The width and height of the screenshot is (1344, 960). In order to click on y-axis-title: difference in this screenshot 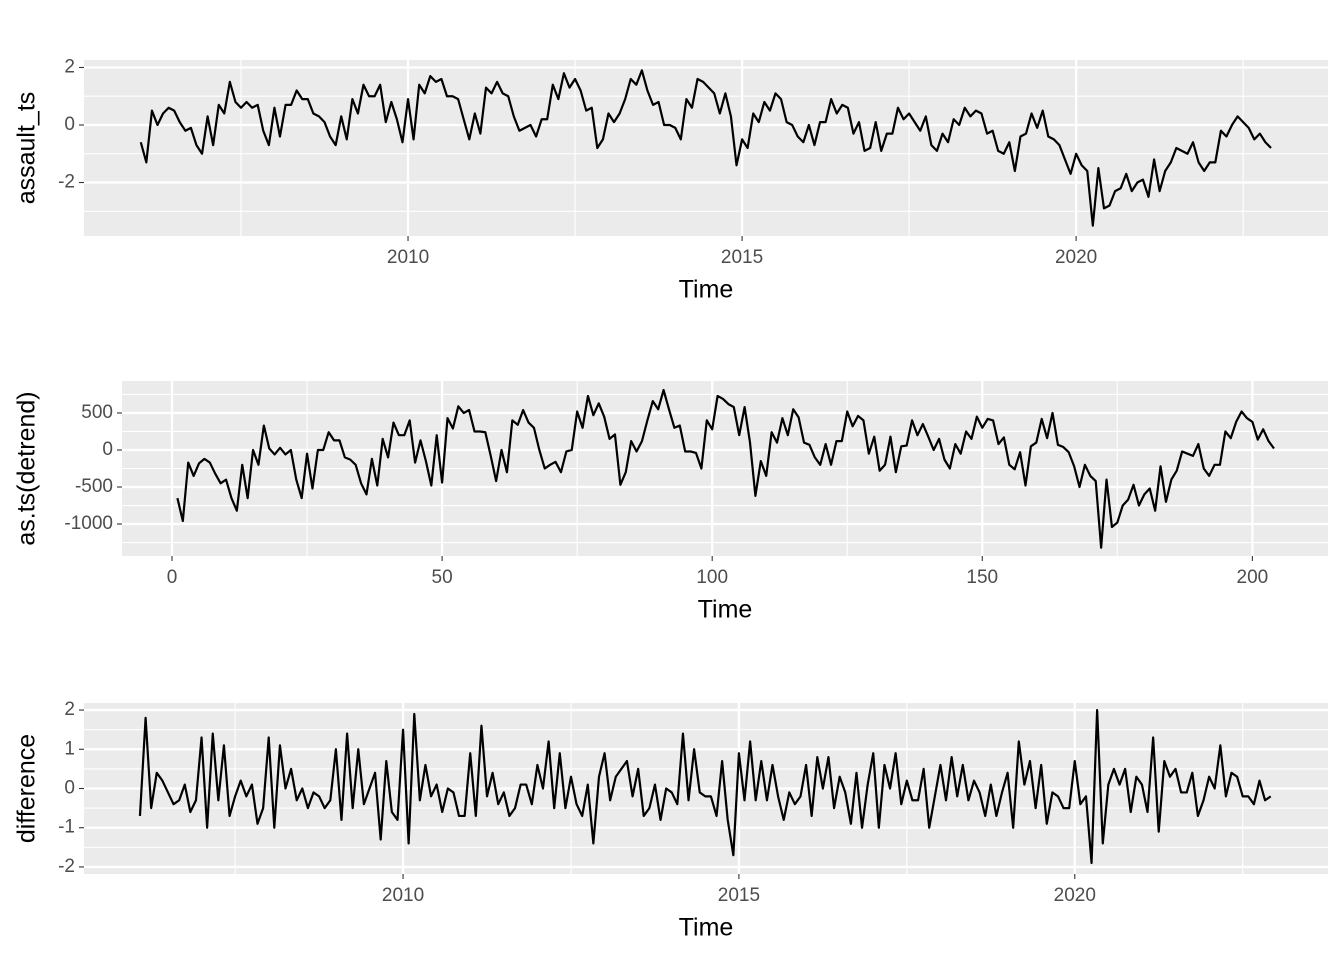, I will do `click(27, 788)`.